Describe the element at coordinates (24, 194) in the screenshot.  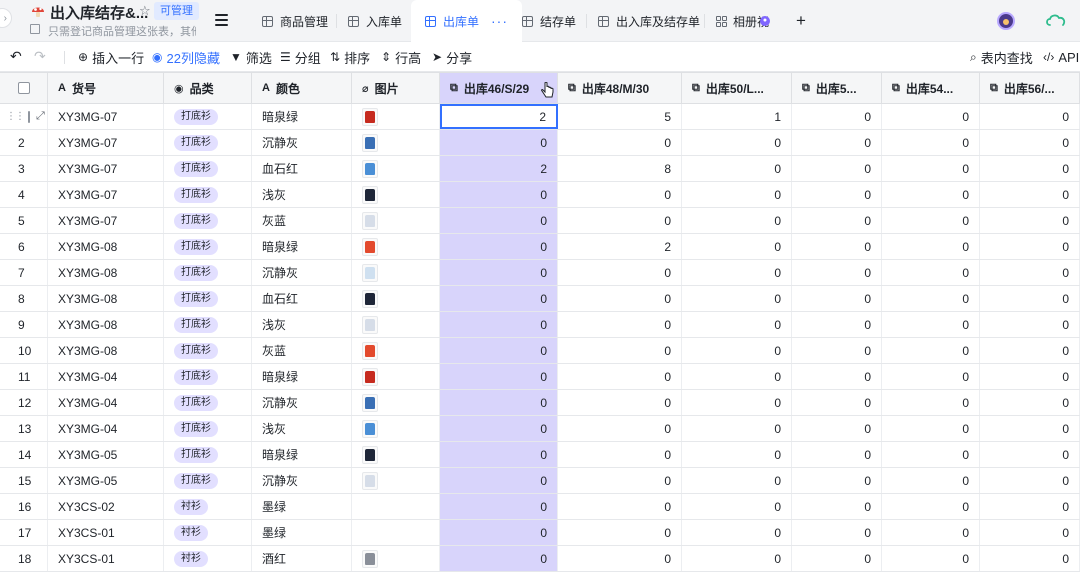
I see `row-number-cell: 4` at that location.